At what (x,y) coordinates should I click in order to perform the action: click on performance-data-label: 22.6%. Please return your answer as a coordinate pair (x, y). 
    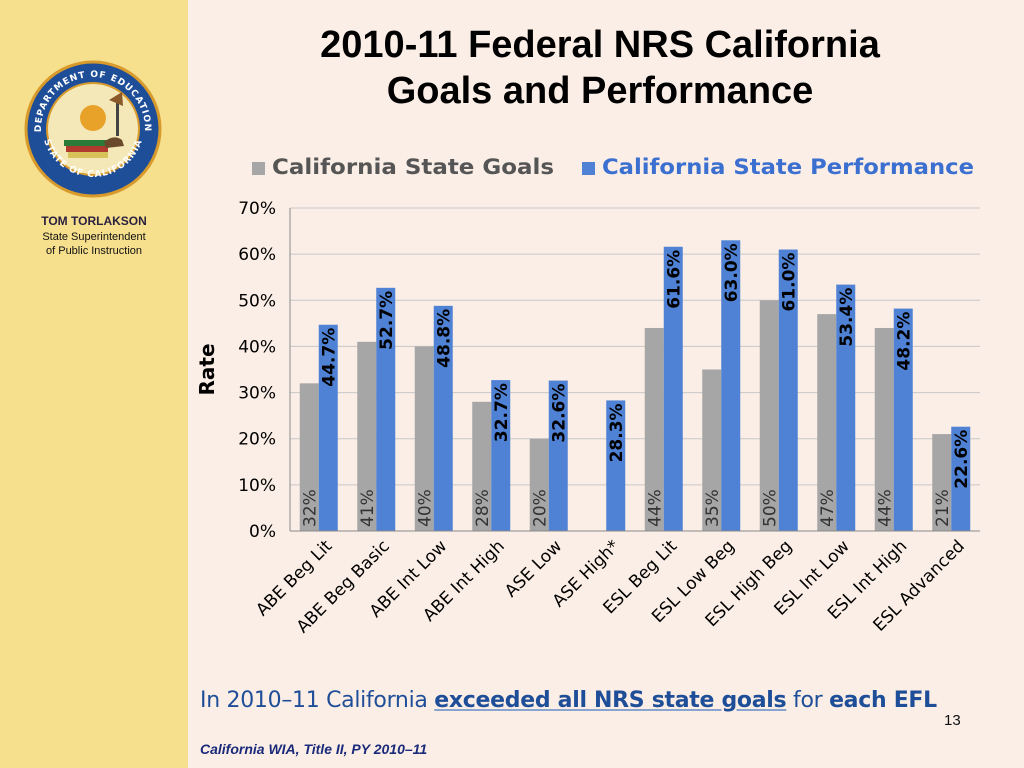
    Looking at the image, I should click on (962, 459).